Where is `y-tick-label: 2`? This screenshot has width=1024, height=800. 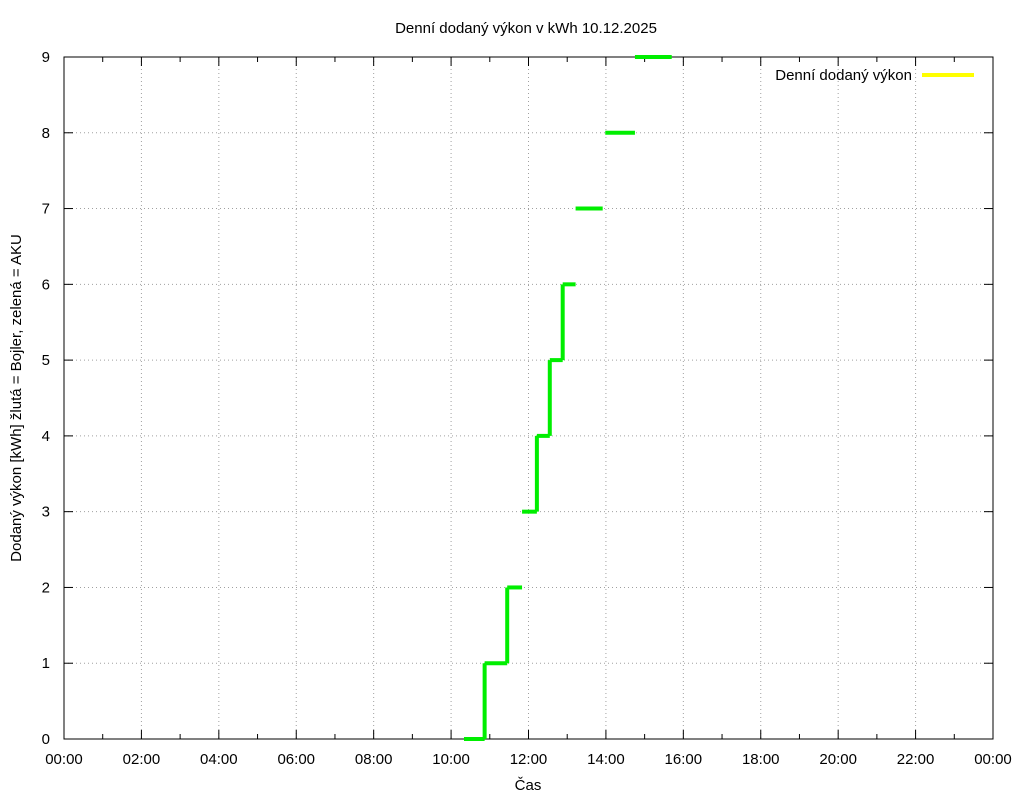 y-tick-label: 2 is located at coordinates (46, 587).